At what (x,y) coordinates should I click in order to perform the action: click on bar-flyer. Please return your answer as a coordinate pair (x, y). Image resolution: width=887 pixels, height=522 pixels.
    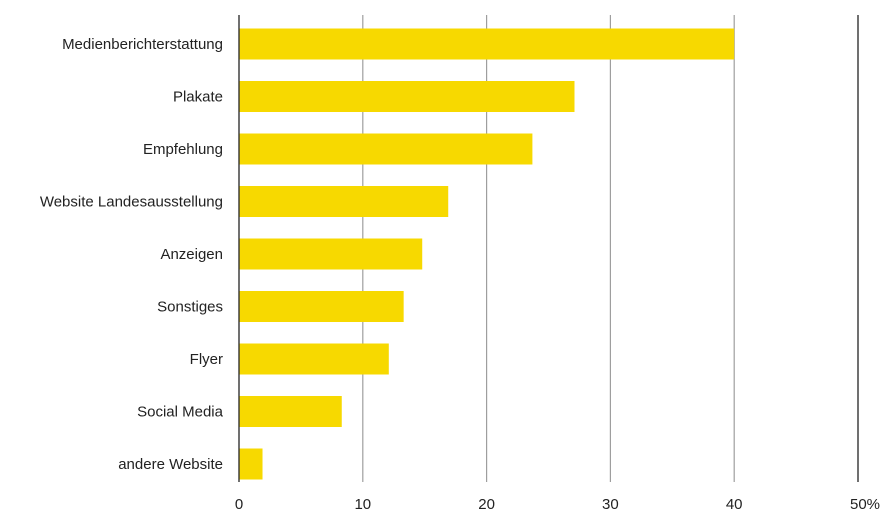
    Looking at the image, I should click on (314, 359).